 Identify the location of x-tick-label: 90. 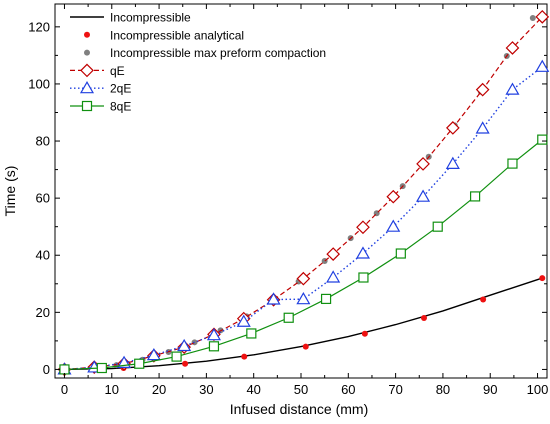
(490, 389).